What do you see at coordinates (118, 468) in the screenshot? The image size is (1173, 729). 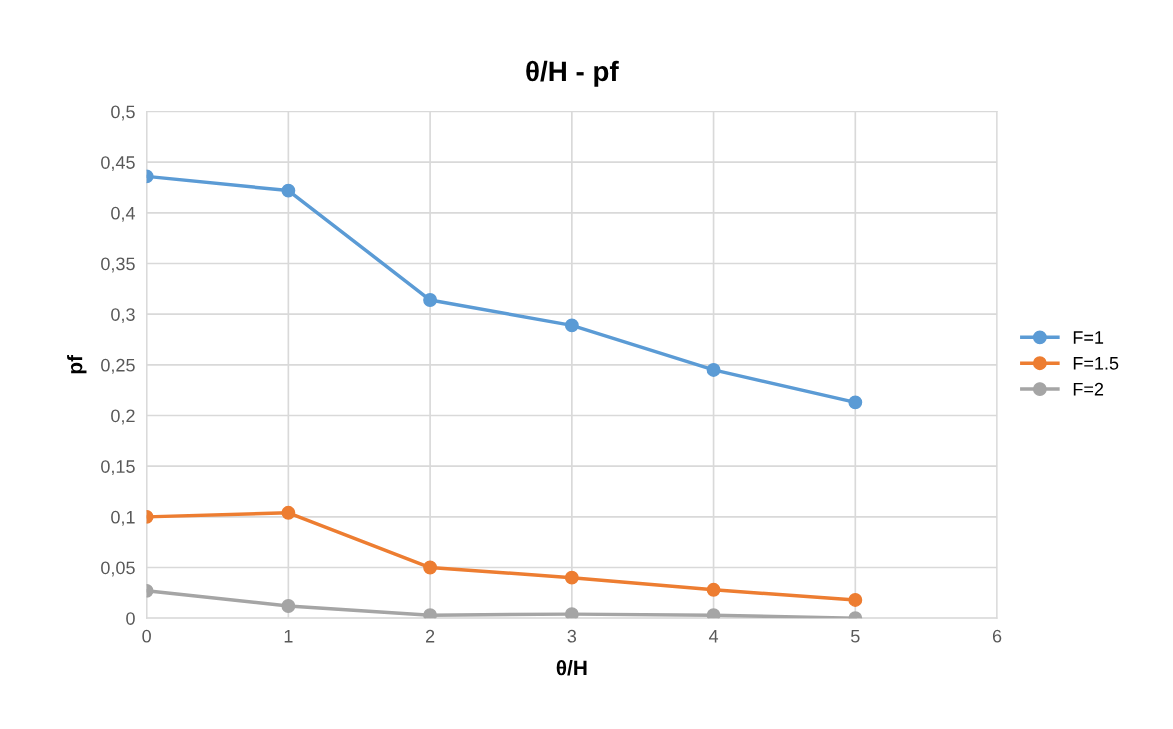 I see `y-tick-label: 0,15` at bounding box center [118, 468].